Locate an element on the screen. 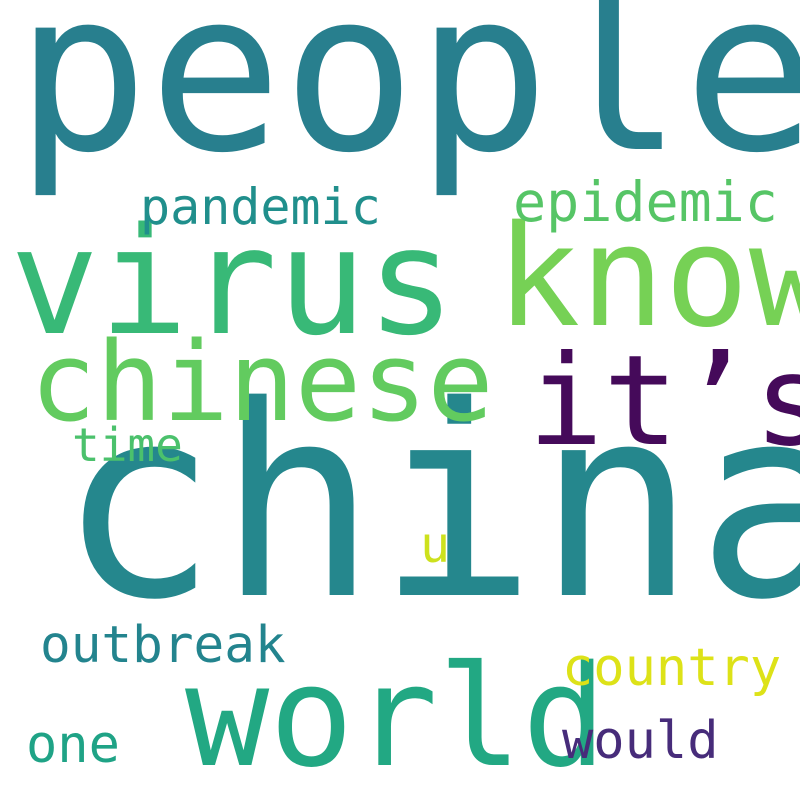  word-country: country is located at coordinates (672, 668).